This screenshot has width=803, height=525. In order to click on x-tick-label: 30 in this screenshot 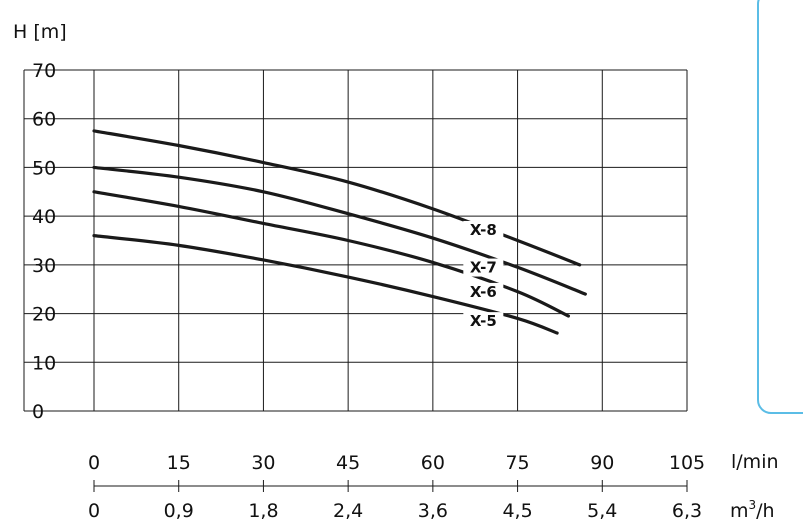, I will do `click(263, 463)`.